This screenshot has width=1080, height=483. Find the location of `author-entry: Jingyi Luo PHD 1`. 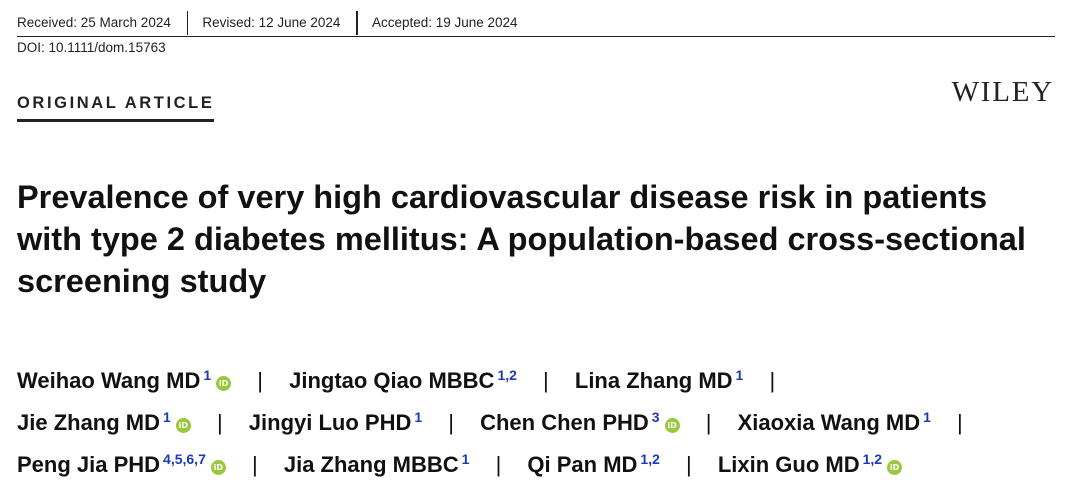

author-entry: Jingyi Luo PHD 1 is located at coordinates (335, 422).